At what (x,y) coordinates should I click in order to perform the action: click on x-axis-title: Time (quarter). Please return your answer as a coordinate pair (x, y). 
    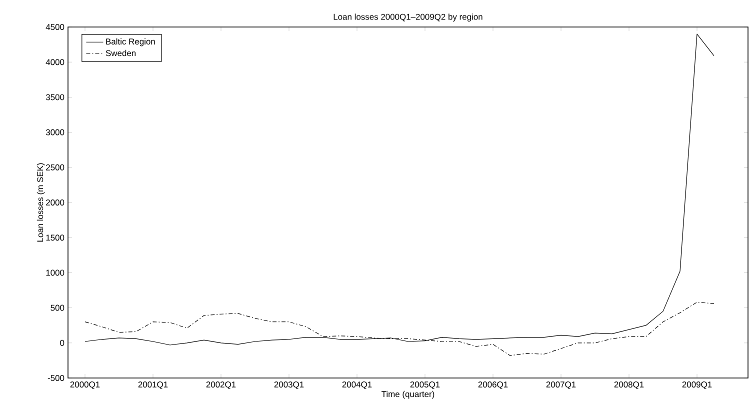
    Looking at the image, I should click on (408, 394).